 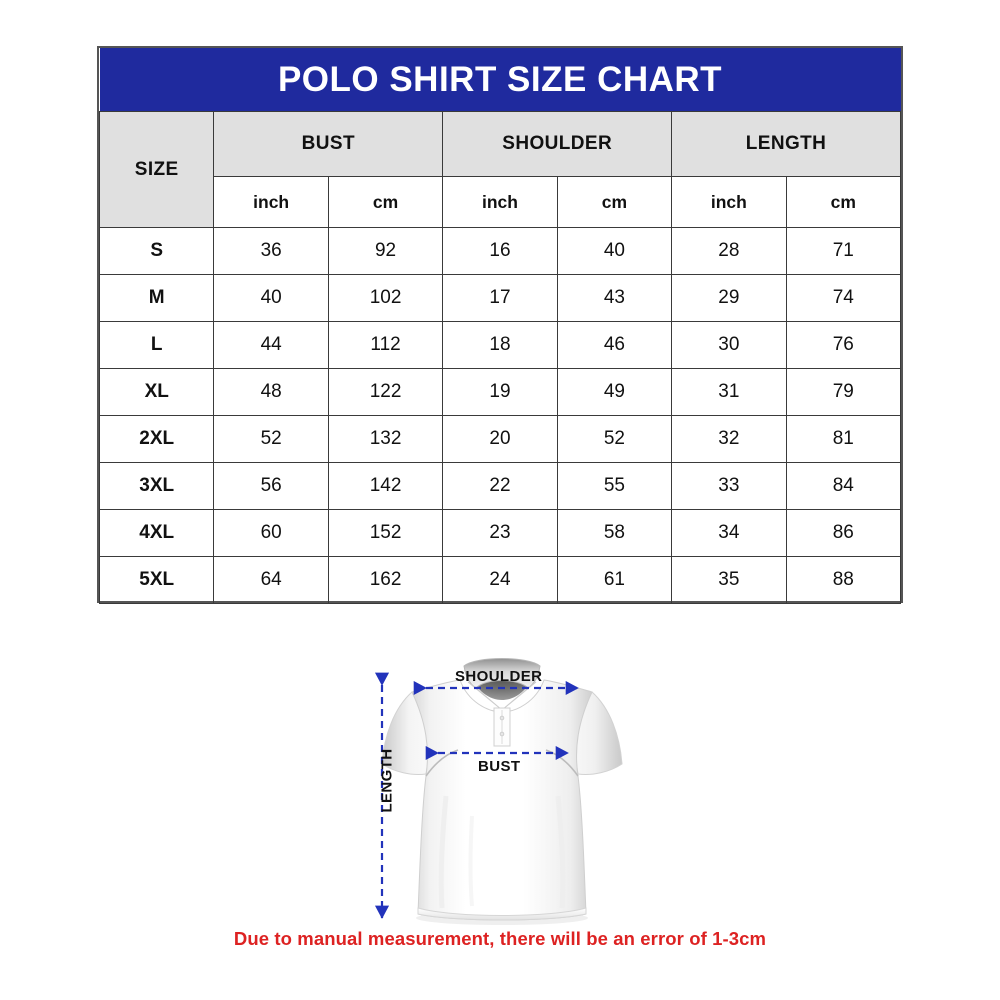 I want to click on cell-length-cm: 88, so click(x=843, y=580).